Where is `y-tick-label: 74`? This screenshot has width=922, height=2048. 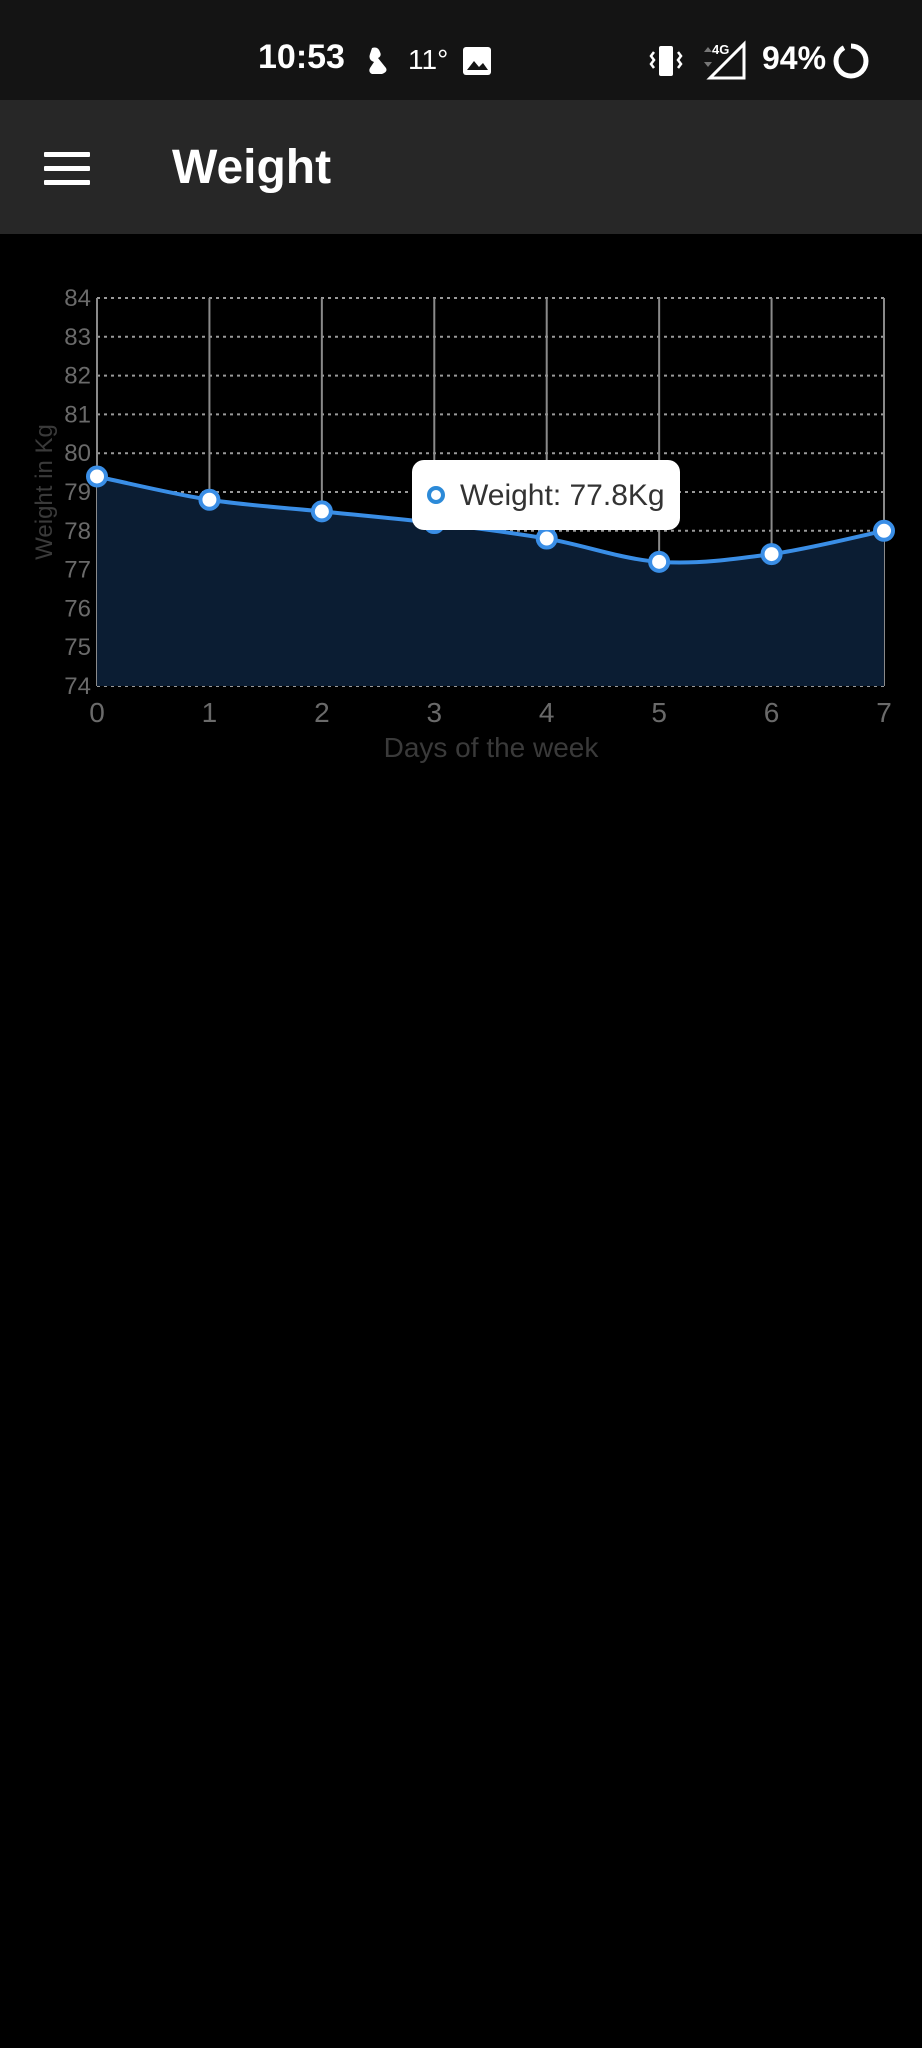
y-tick-label: 74 is located at coordinates (77, 686).